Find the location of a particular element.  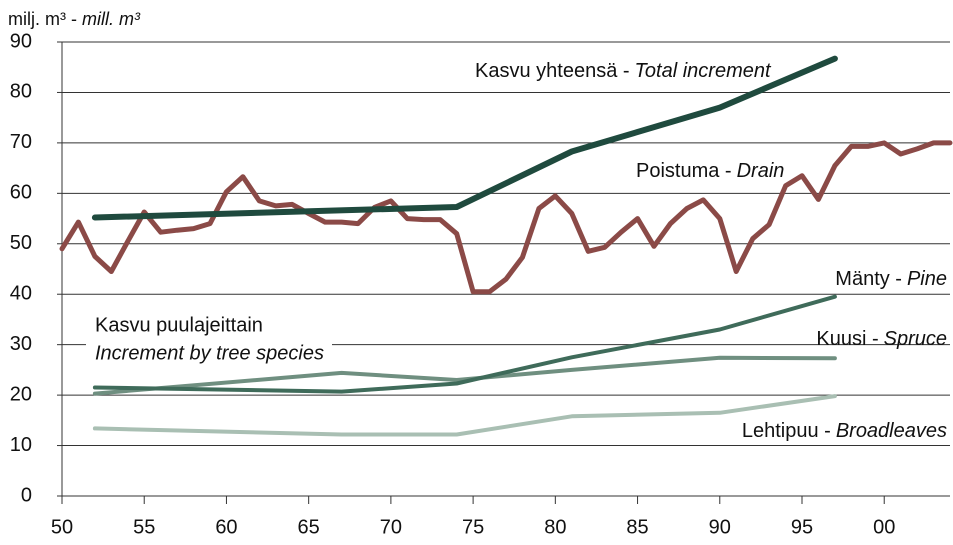

series-label-fi: Kasvu yhteensä - is located at coordinates (552, 71).